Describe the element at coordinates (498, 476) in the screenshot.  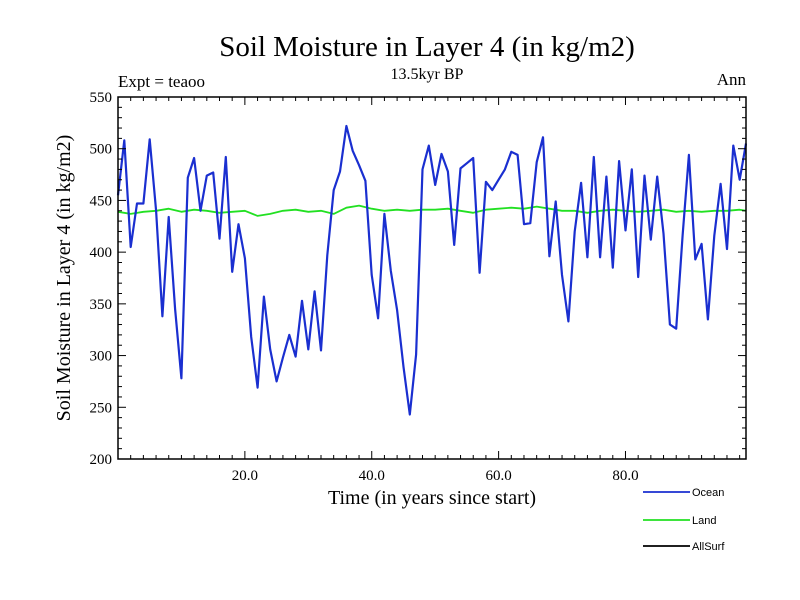
I see `x-tick-label: 60.0` at that location.